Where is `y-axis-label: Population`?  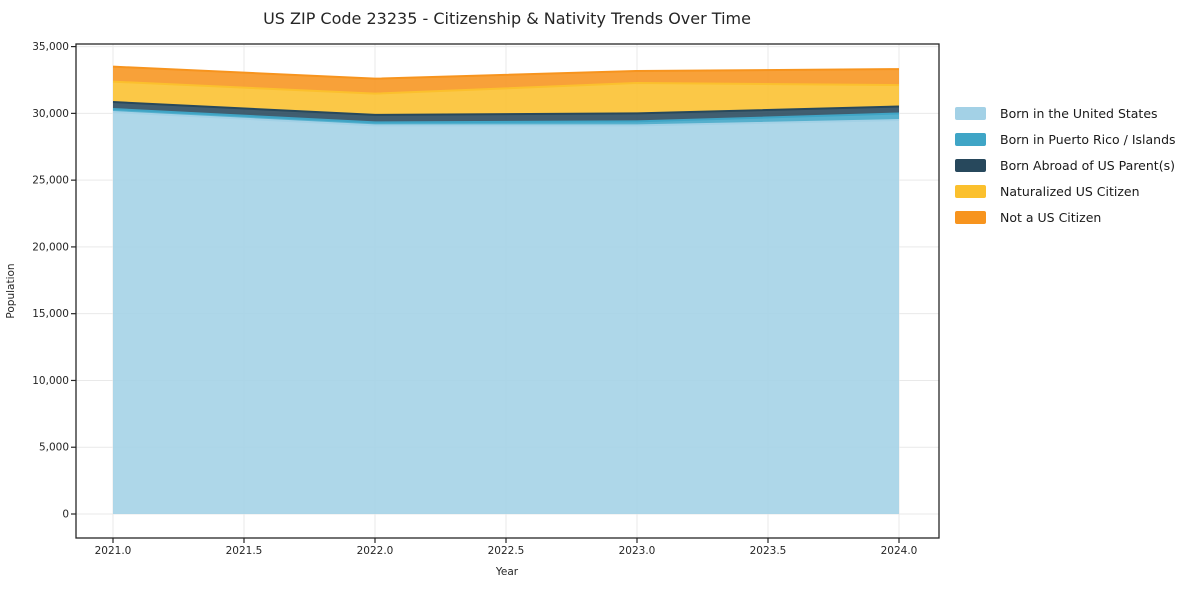
y-axis-label: Population is located at coordinates (11, 290).